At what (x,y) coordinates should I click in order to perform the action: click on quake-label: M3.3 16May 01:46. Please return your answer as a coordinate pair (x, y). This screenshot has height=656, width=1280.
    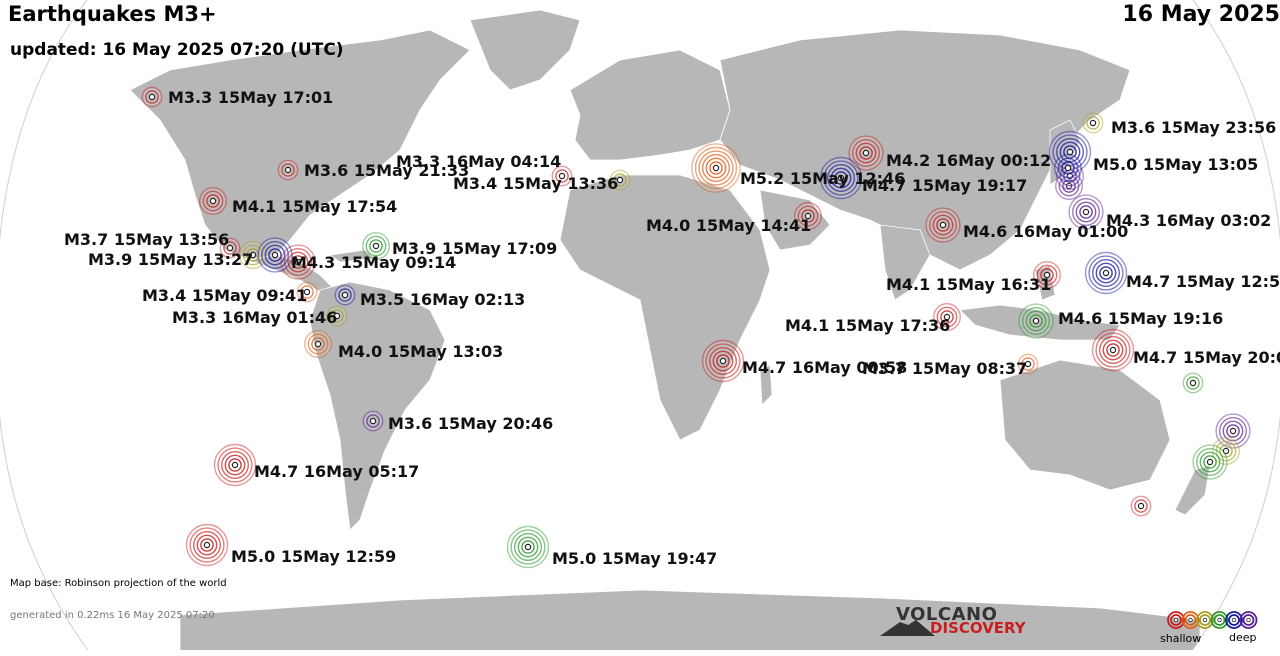
    Looking at the image, I should click on (254, 317).